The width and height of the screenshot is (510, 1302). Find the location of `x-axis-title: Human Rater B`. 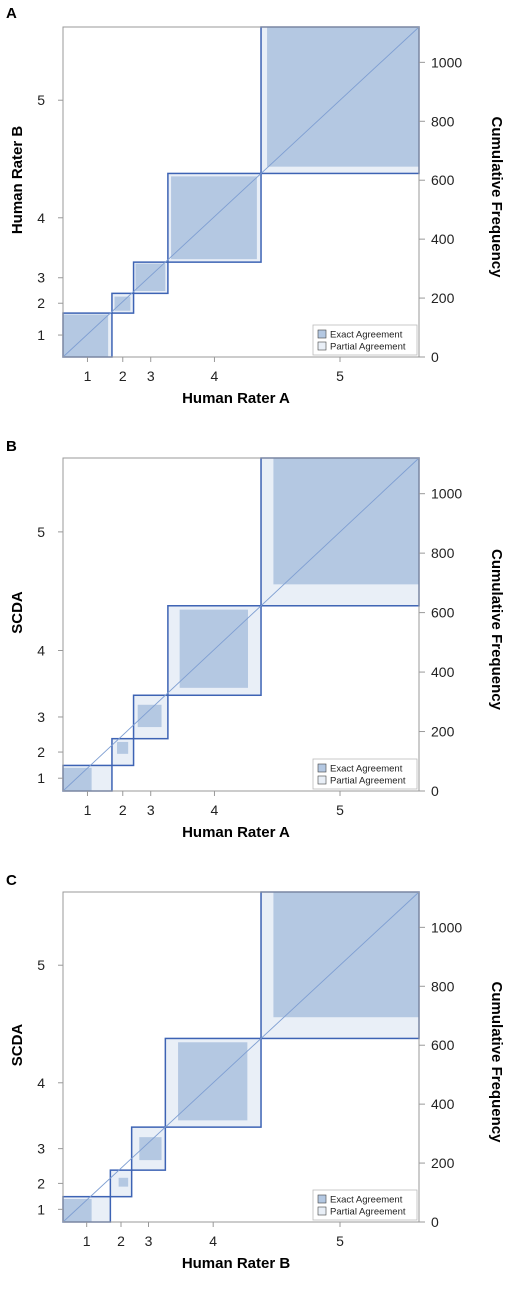

x-axis-title: Human Rater B is located at coordinates (236, 1263).